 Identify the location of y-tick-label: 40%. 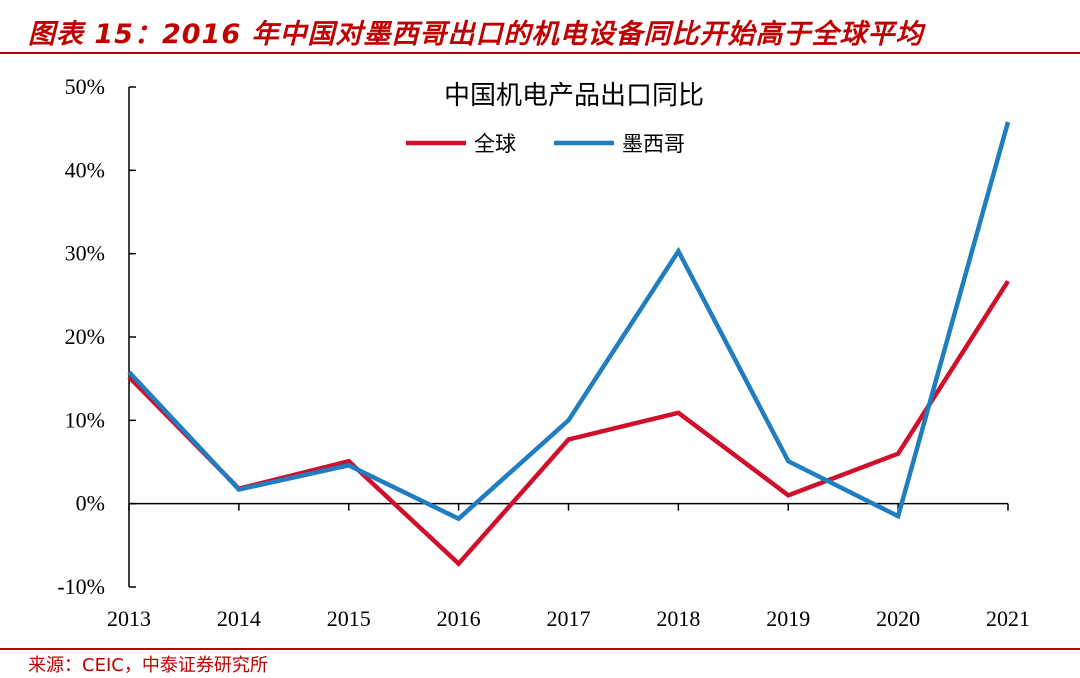
(85, 169).